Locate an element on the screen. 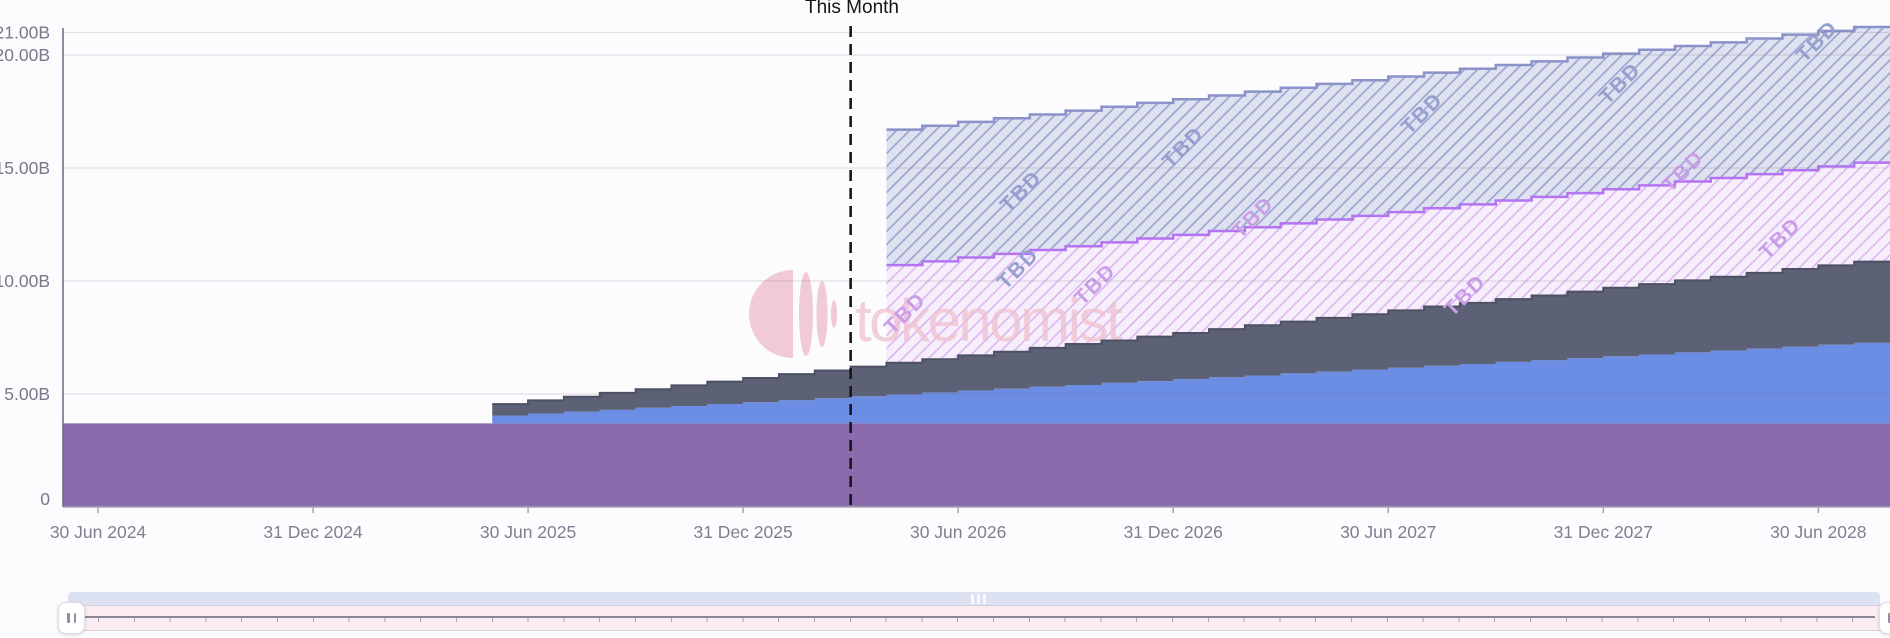 This screenshot has height=638, width=1890. x-axis-label: 30 Jun 2025 is located at coordinates (528, 532).